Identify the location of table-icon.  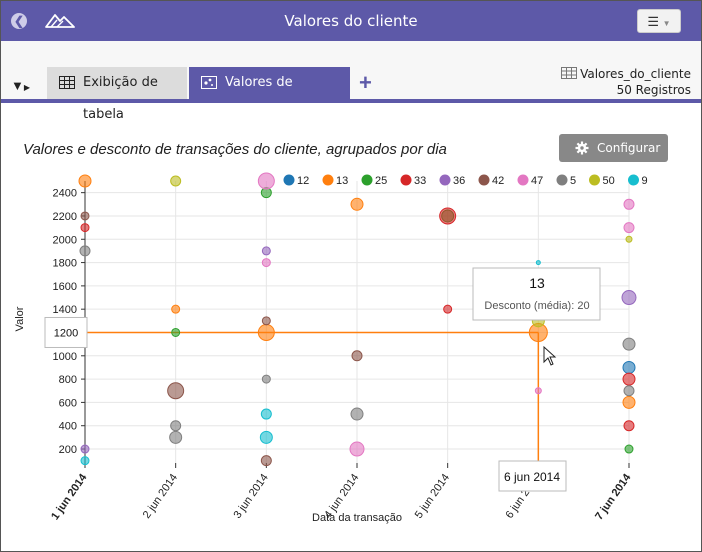
(67, 82).